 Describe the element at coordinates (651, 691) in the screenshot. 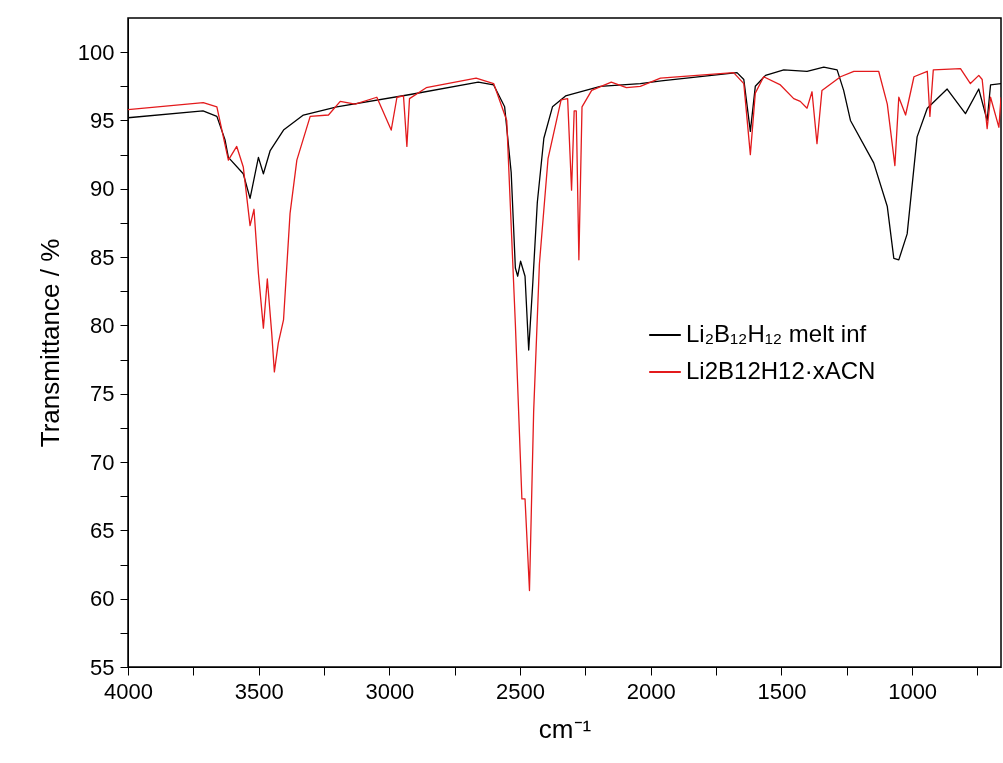

I see `x-tick-label: 2000` at that location.